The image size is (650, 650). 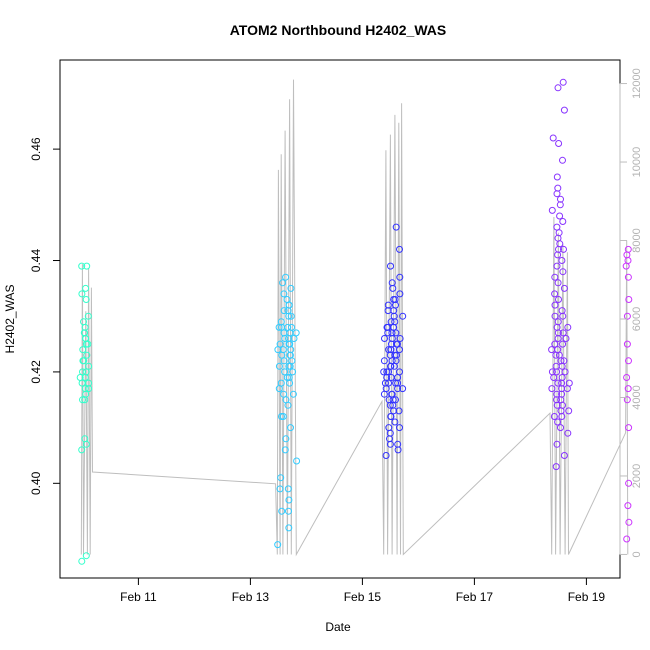 What do you see at coordinates (637, 319) in the screenshot?
I see `secondary-y-tick-label: 6000` at bounding box center [637, 319].